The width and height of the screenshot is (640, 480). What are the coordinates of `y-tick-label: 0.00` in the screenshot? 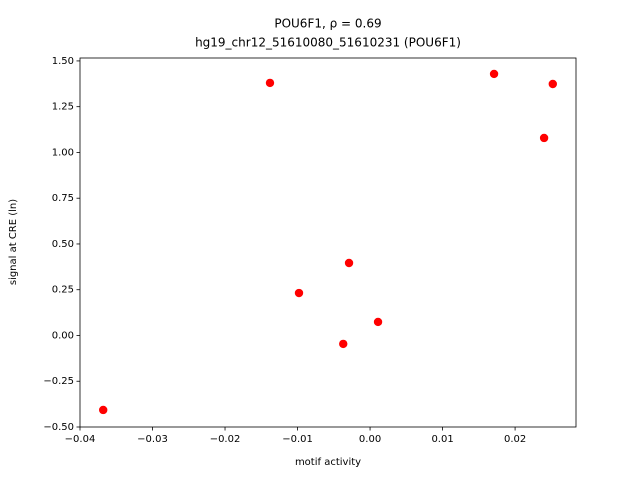 It's located at (63, 335).